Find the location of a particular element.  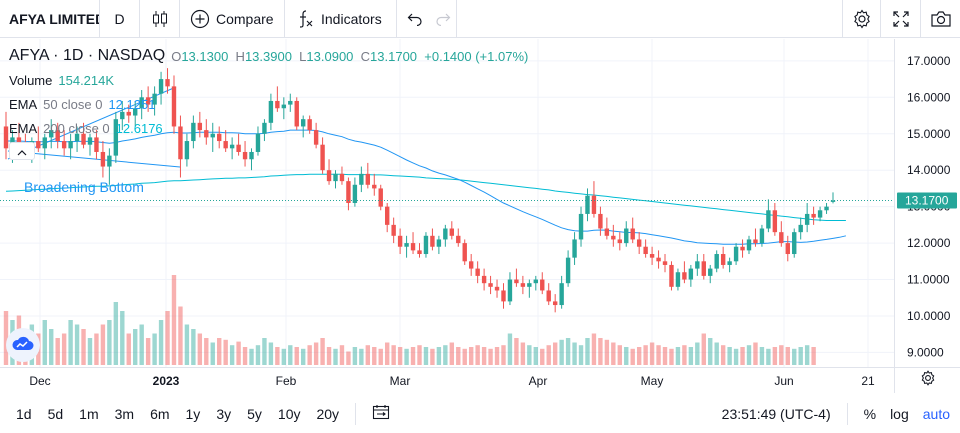

time-scale: Dec 2023 Feb Mar Apr May Jun 21 is located at coordinates (447, 380).